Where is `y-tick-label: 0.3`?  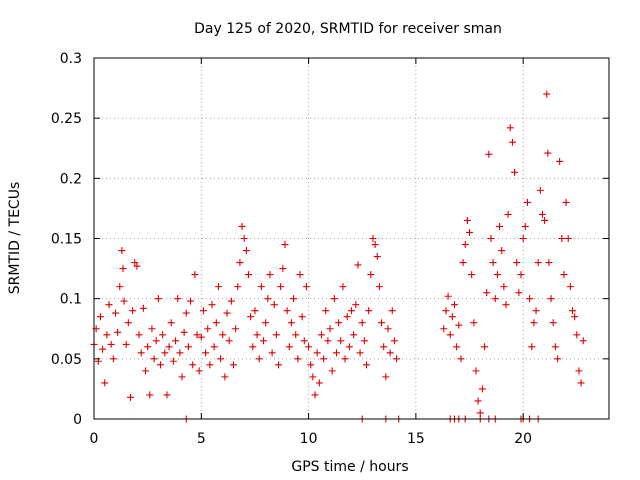 y-tick-label: 0.3 is located at coordinates (71, 59).